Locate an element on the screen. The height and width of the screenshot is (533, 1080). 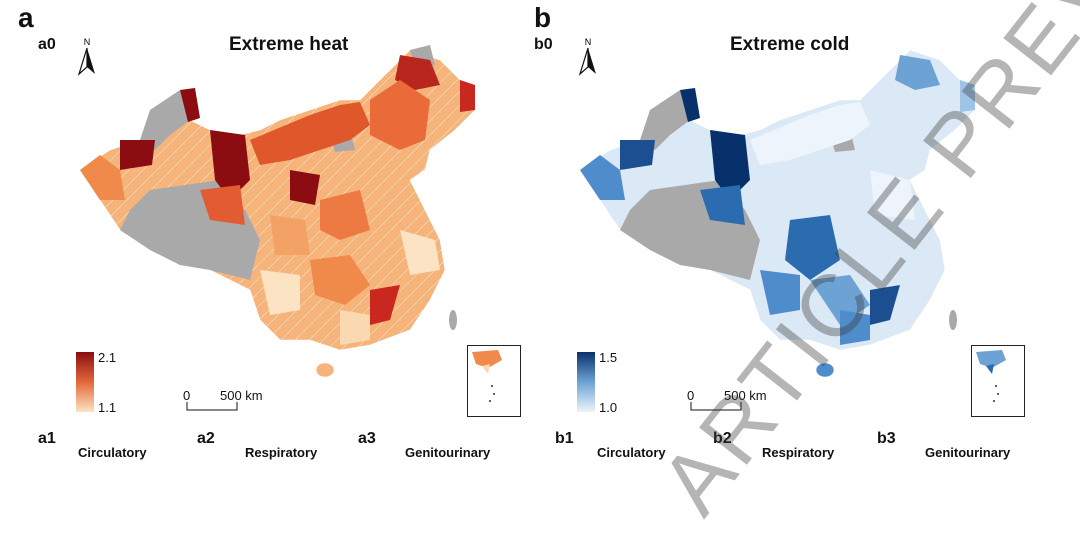
subpanel-label: b2 is located at coordinates (722, 438).